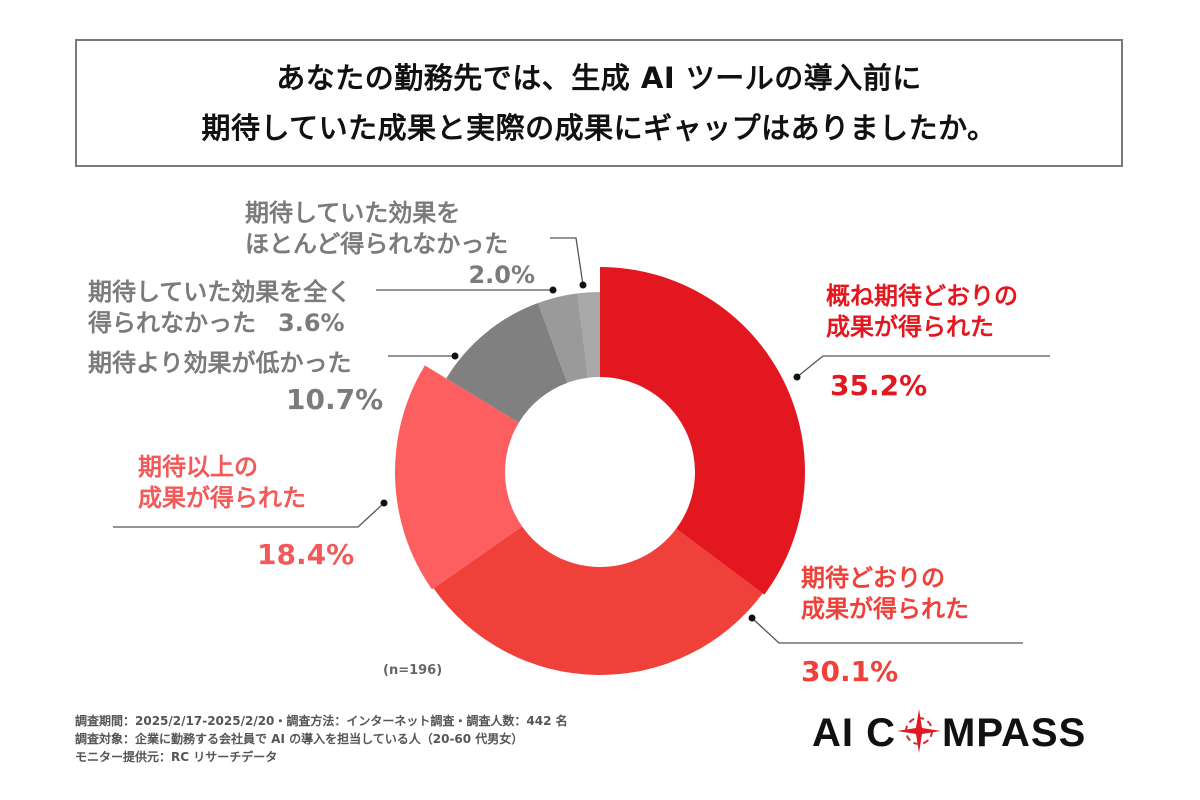 Image resolution: width=1200 pixels, height=800 pixels. Describe the element at coordinates (590, 451) in the screenshot. I see `leader-dots` at that location.